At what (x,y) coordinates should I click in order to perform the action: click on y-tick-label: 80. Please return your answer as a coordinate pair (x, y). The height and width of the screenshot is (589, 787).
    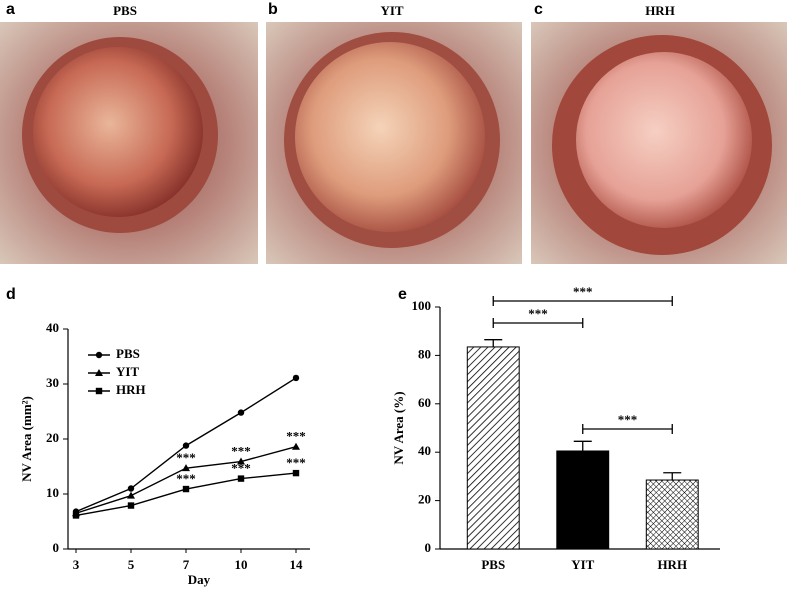
    Looking at the image, I should click on (424, 353).